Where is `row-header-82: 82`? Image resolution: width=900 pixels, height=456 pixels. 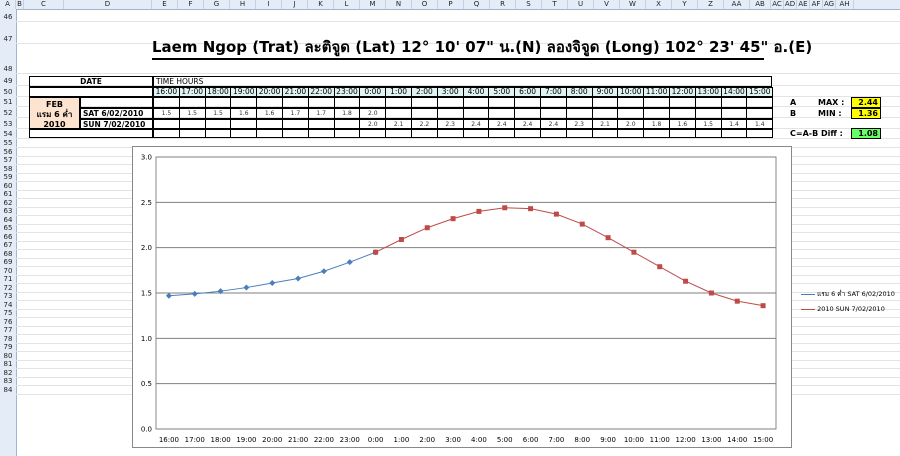 row-header-82: 82 is located at coordinates (8, 372).